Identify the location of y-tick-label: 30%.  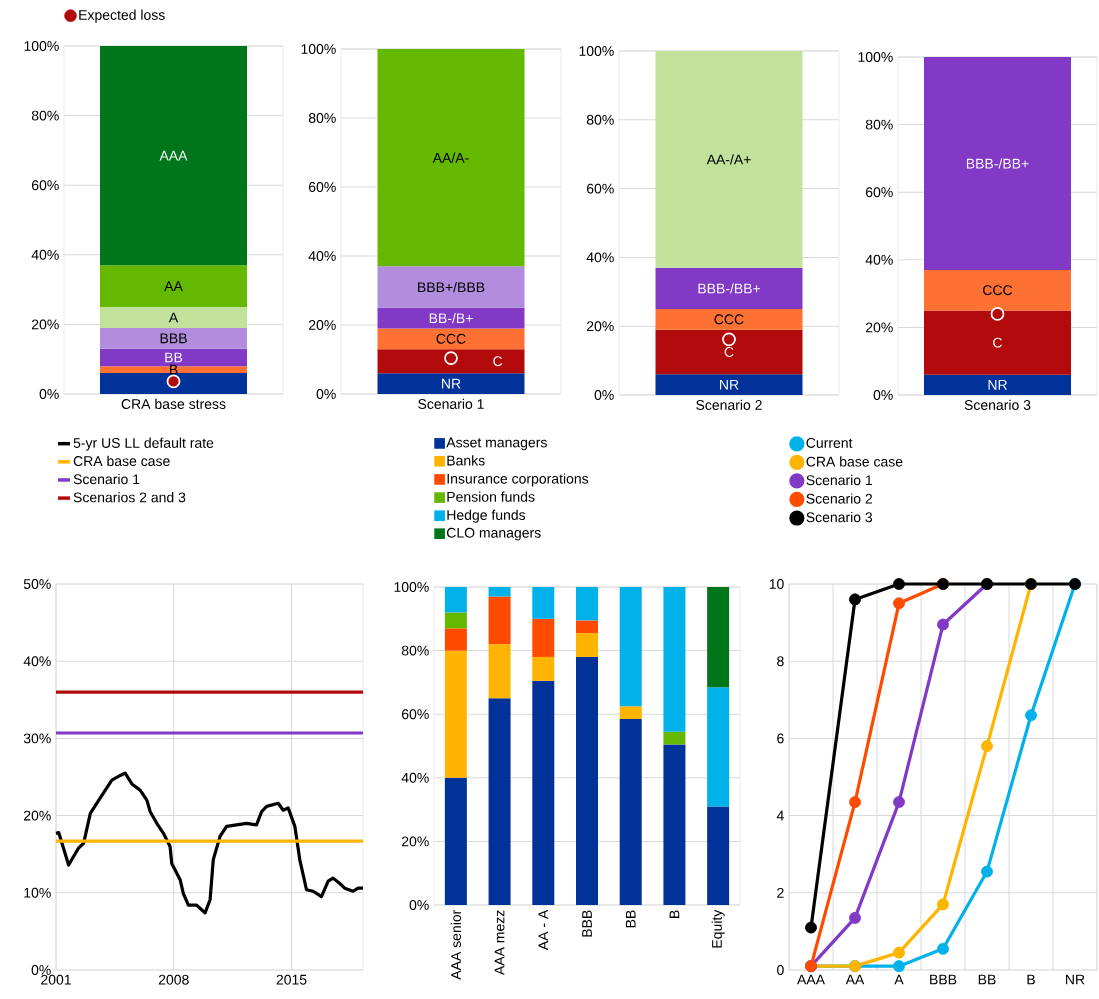
(37, 738).